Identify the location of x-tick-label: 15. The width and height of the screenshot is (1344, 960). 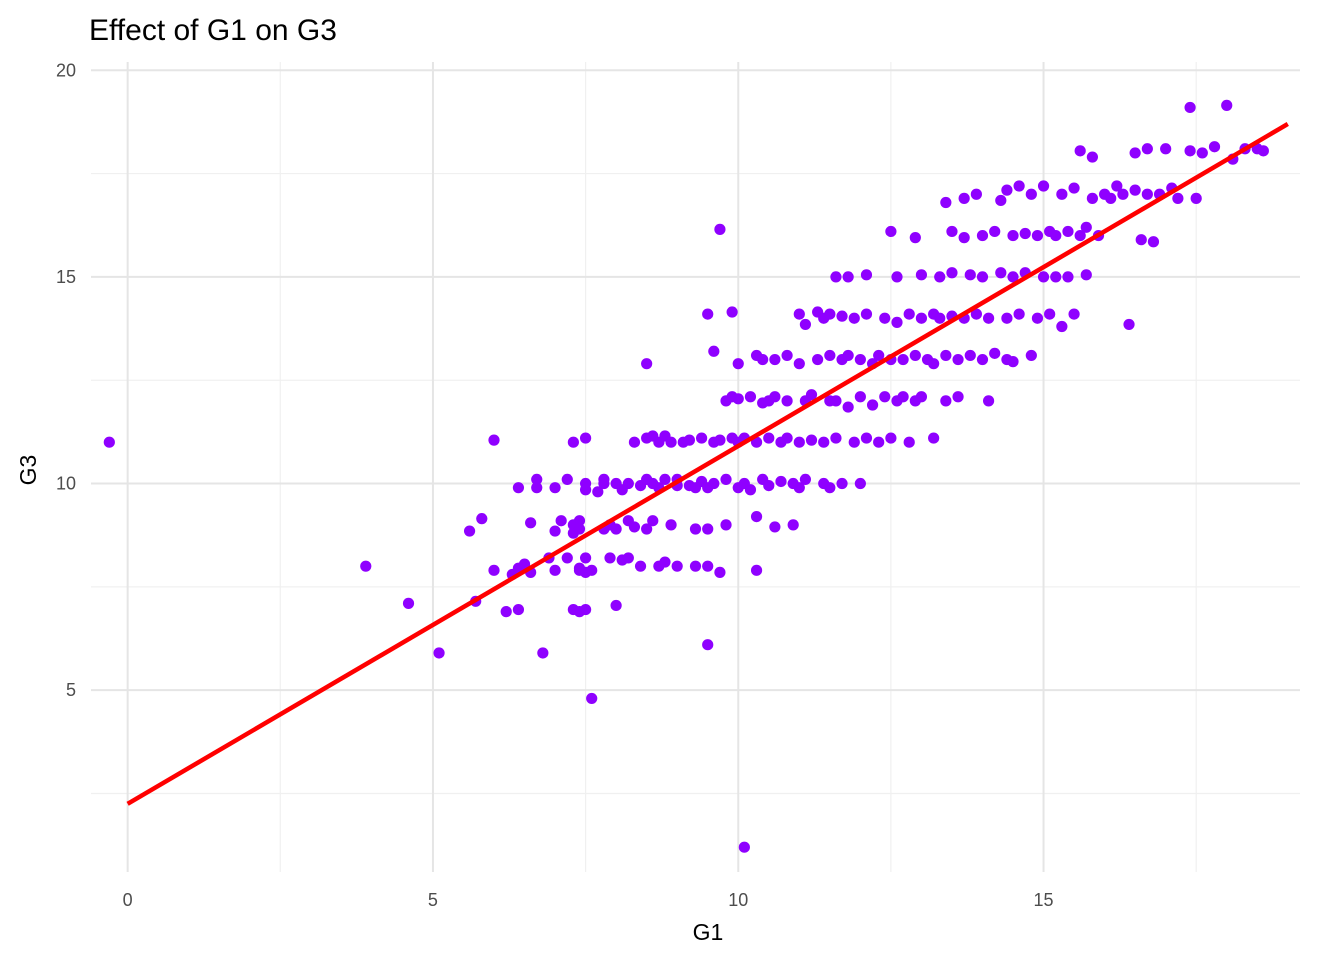
(1044, 900).